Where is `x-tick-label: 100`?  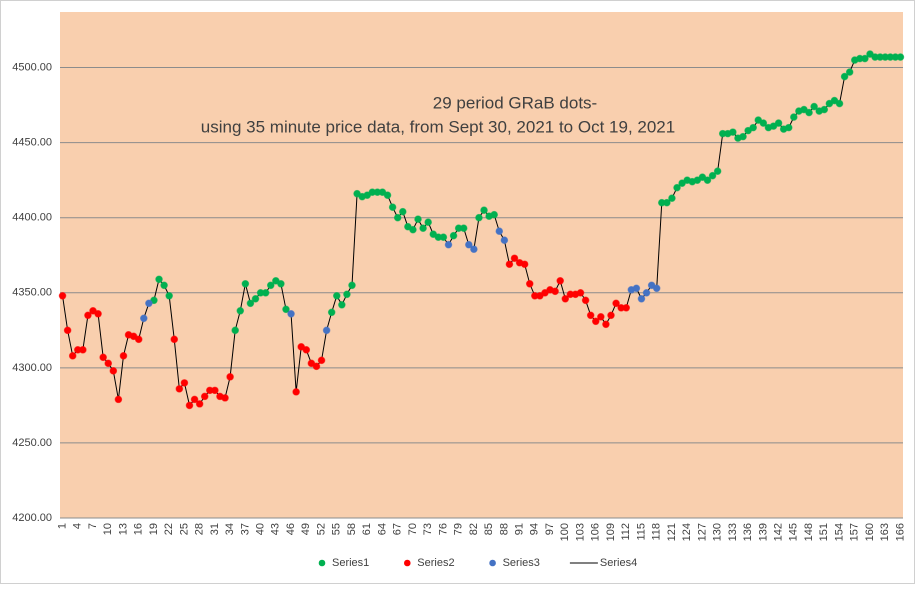 x-tick-label: 100 is located at coordinates (565, 532).